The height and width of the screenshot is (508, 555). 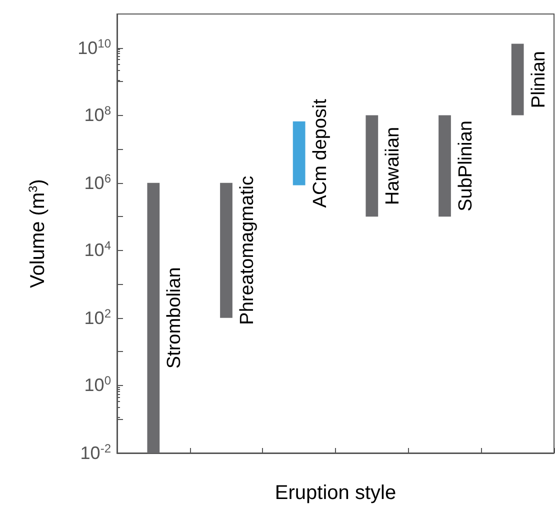 I want to click on y-tick-label: 10$^{8}$, so click(x=97, y=115).